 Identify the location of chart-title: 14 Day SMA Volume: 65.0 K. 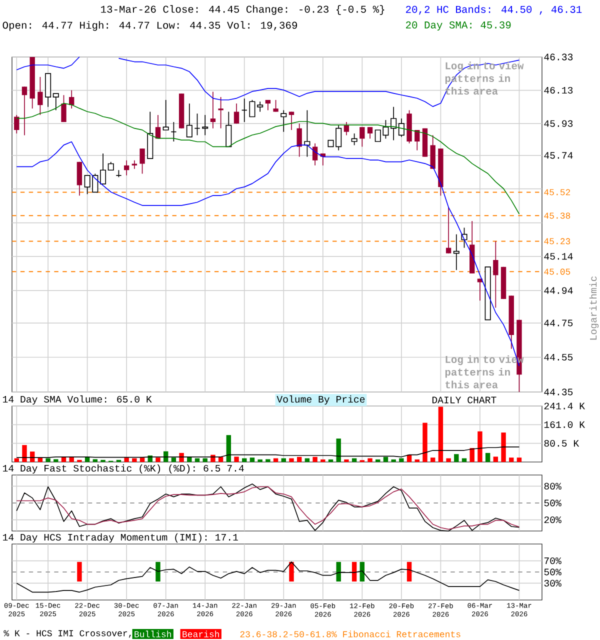
(77, 400).